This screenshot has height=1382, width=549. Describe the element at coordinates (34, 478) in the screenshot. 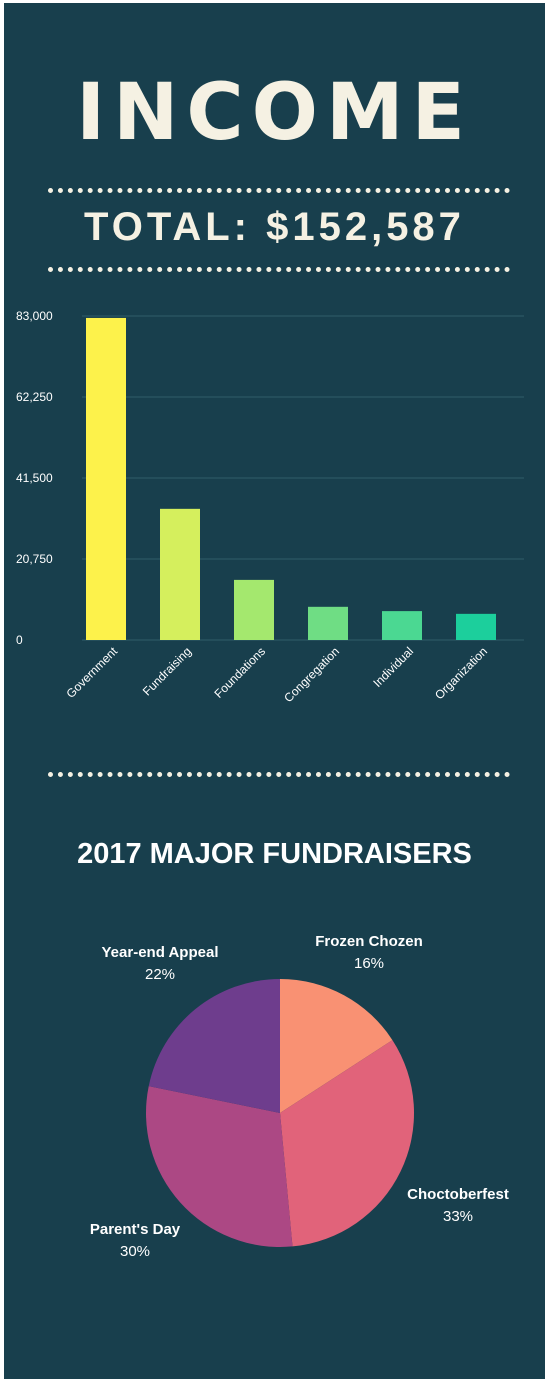

I see `y-tick-label: 41,500` at that location.